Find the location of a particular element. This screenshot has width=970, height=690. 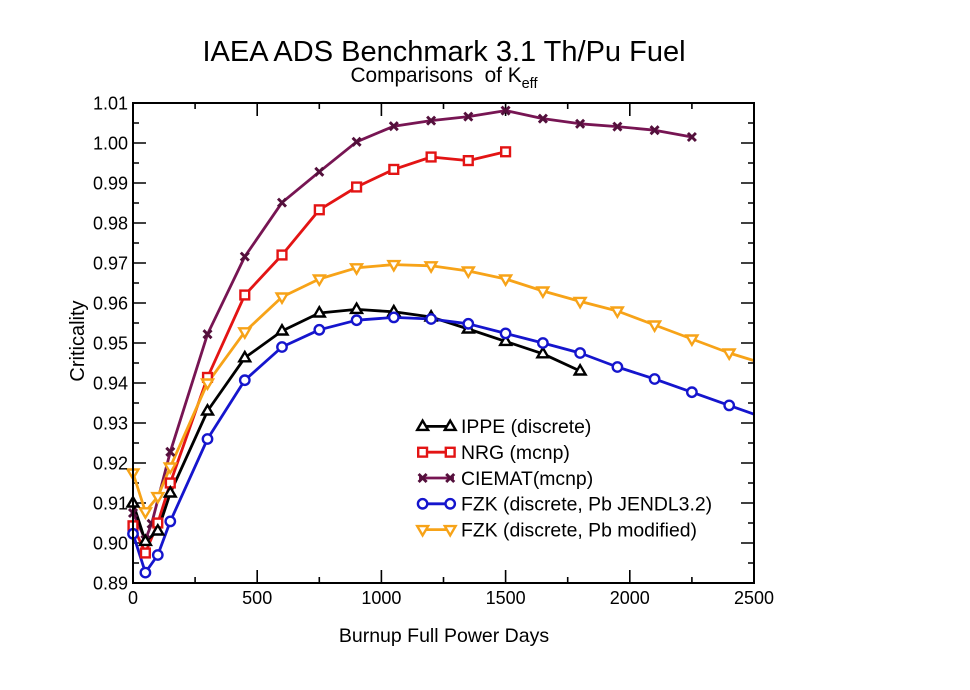

svg-text: Burnup Full Power Days is located at coordinates (444, 636).